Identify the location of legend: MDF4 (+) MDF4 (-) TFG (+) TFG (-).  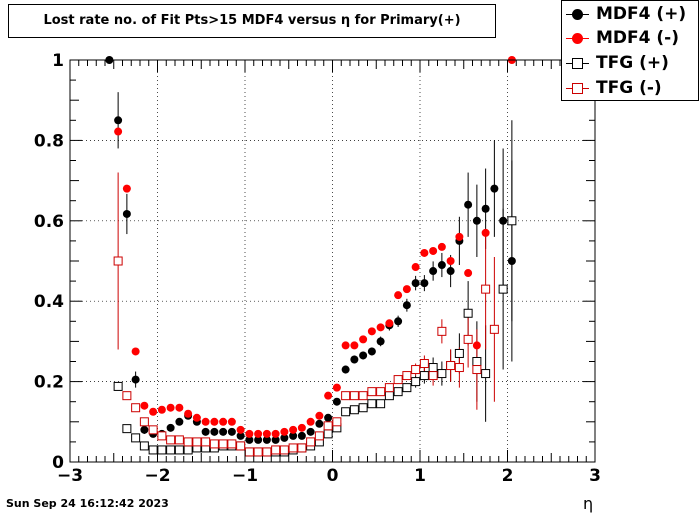
(630, 50).